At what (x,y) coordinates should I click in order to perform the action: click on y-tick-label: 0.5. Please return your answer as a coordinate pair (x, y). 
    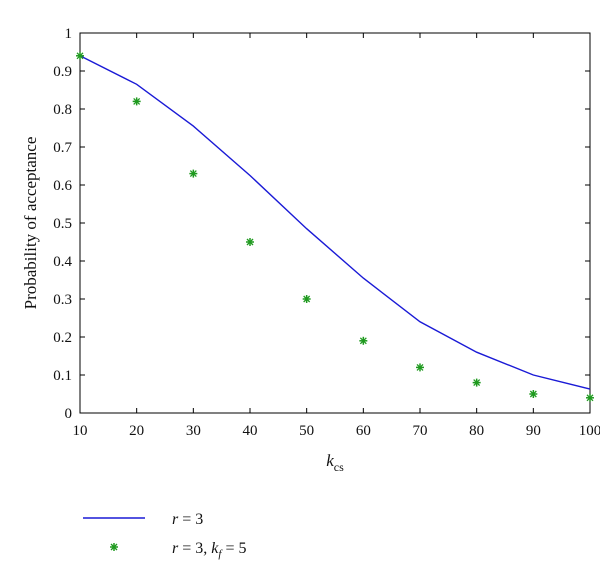
    Looking at the image, I should click on (62, 224).